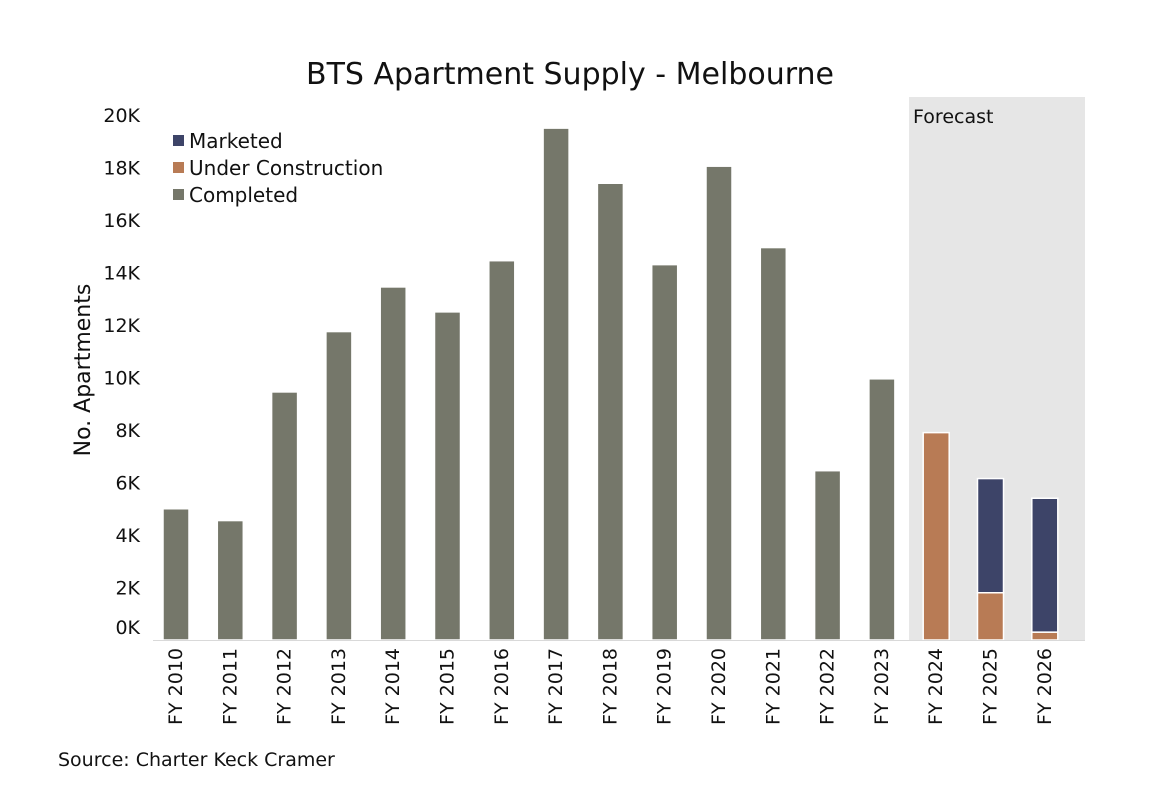  I want to click on x-tick-label: FY 2026, so click(1045, 686).